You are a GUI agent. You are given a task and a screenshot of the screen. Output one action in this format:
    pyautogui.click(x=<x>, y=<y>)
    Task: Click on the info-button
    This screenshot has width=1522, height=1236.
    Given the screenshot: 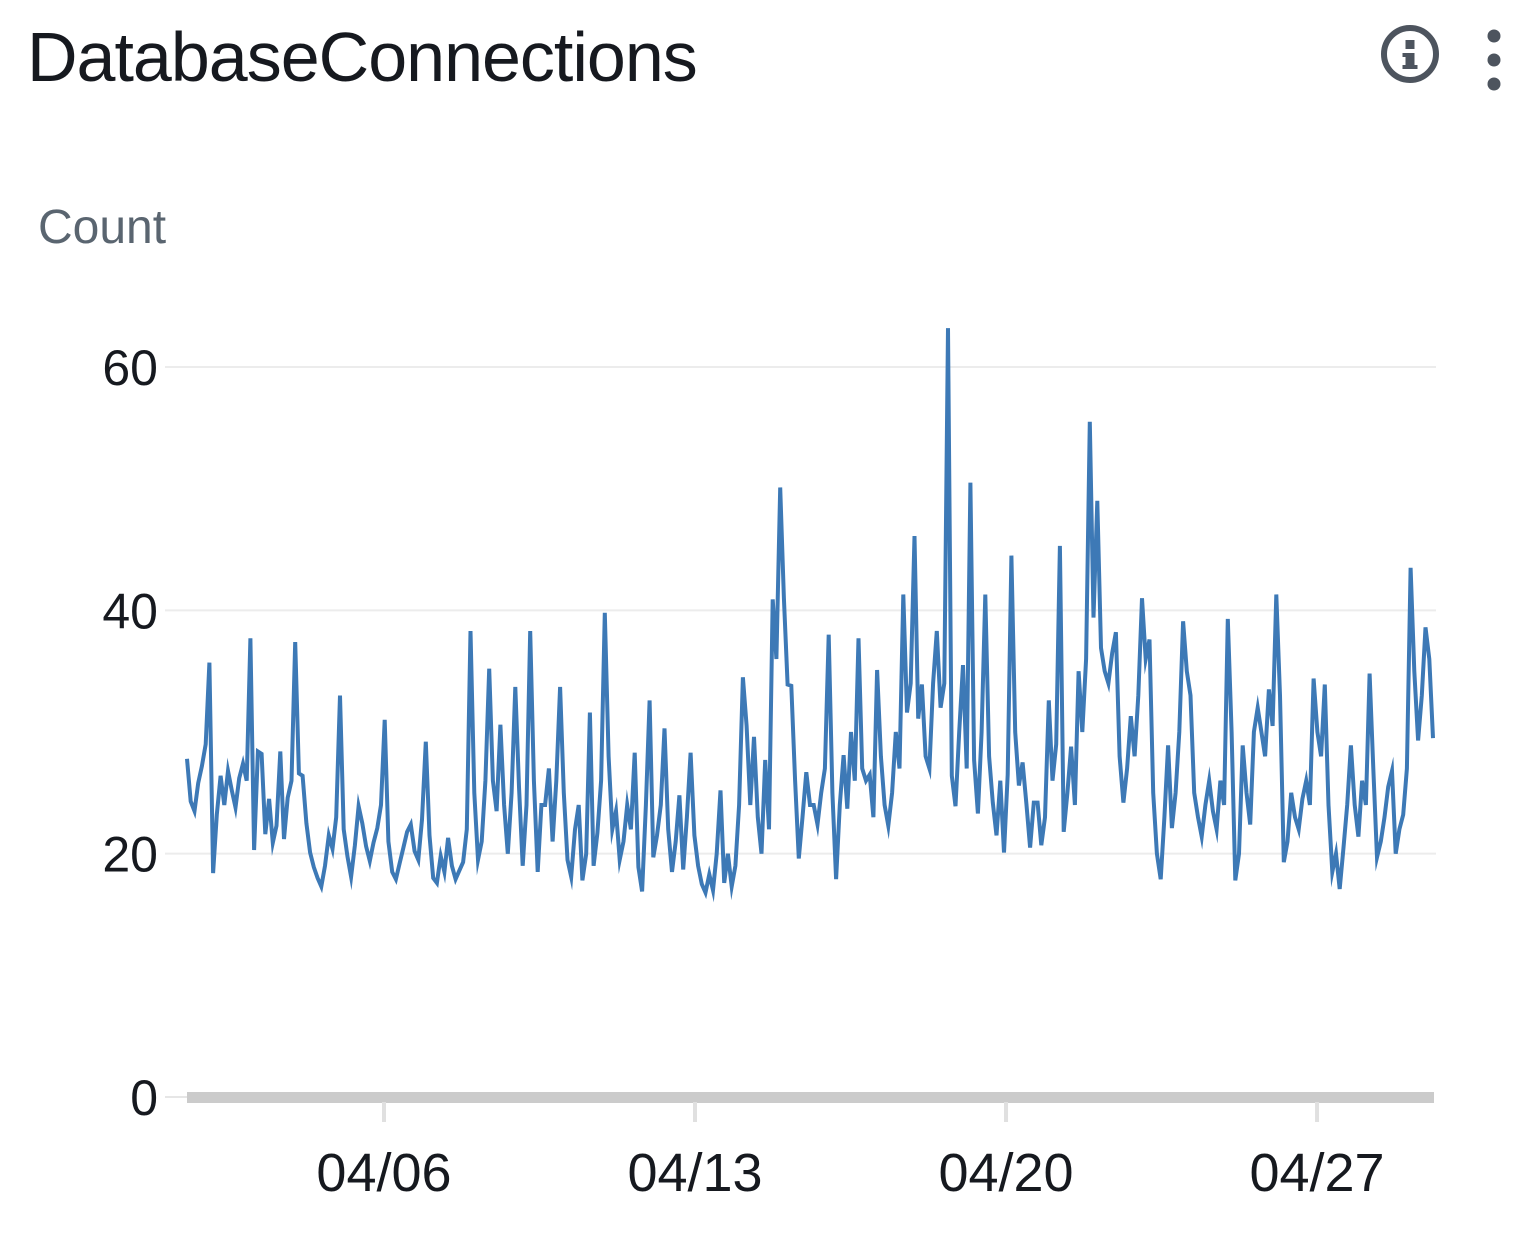 What is the action you would take?
    pyautogui.click(x=1413, y=61)
    